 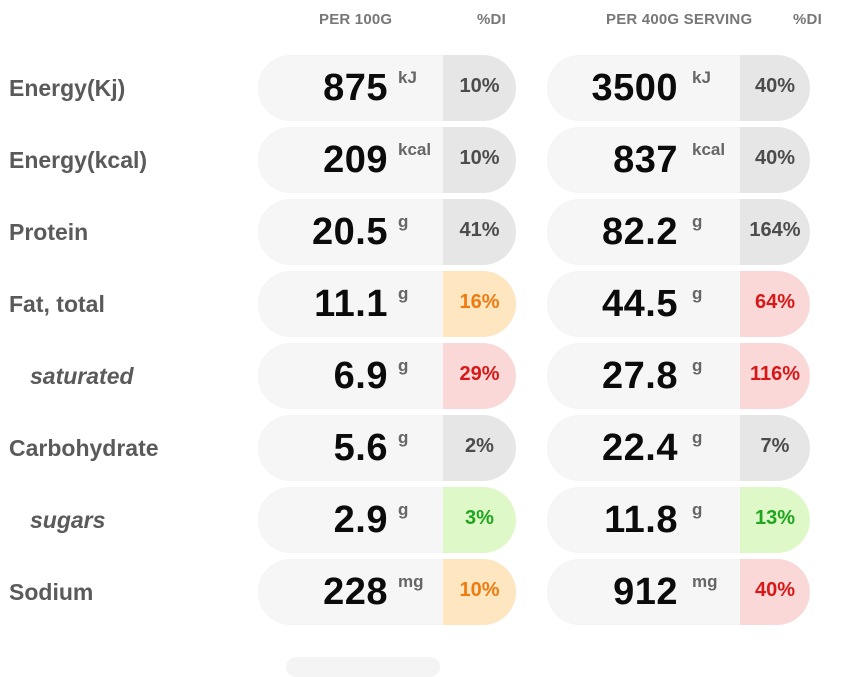 What do you see at coordinates (479, 520) in the screenshot?
I see `per-100g-daily-intake-badge: 3%` at bounding box center [479, 520].